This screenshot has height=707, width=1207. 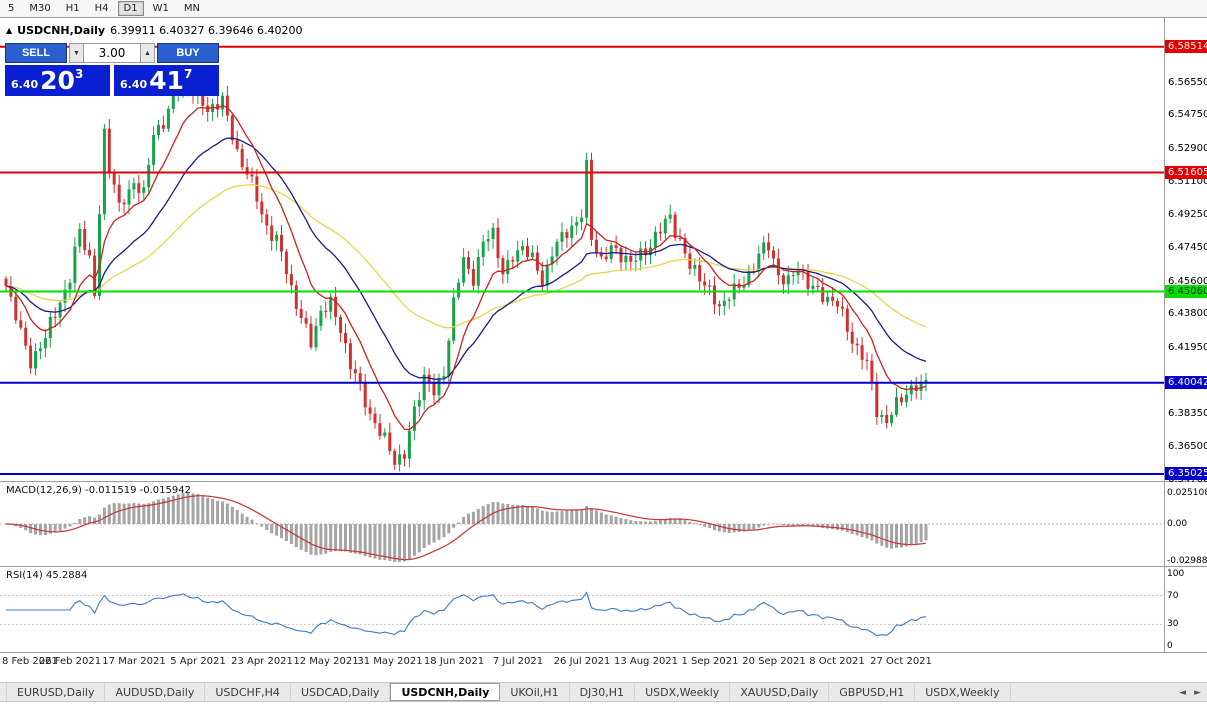 I want to click on ask-price-point: 7, so click(x=188, y=74).